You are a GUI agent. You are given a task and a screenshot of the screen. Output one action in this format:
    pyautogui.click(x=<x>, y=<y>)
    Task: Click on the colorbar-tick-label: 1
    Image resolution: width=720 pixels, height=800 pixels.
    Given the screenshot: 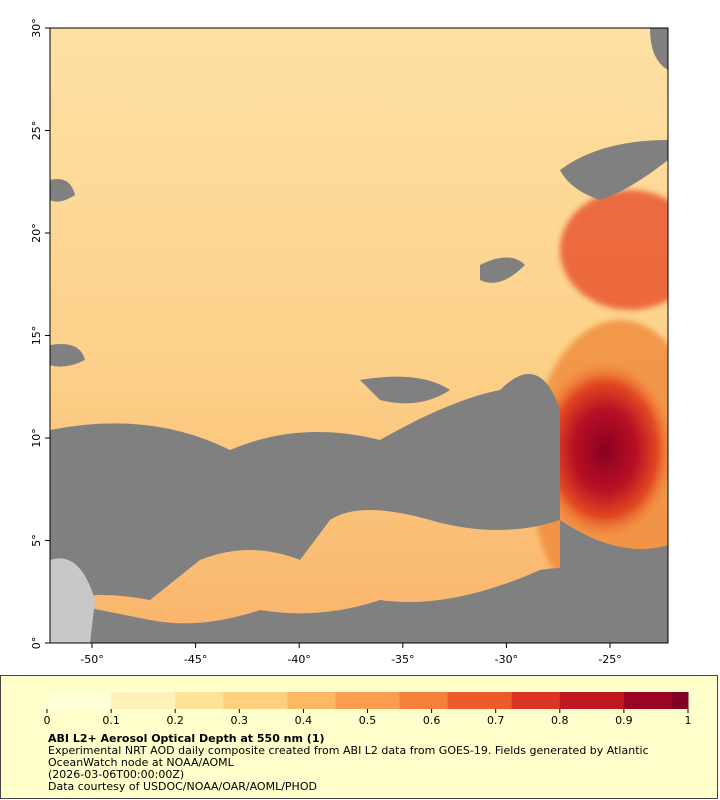 What is the action you would take?
    pyautogui.click(x=688, y=720)
    